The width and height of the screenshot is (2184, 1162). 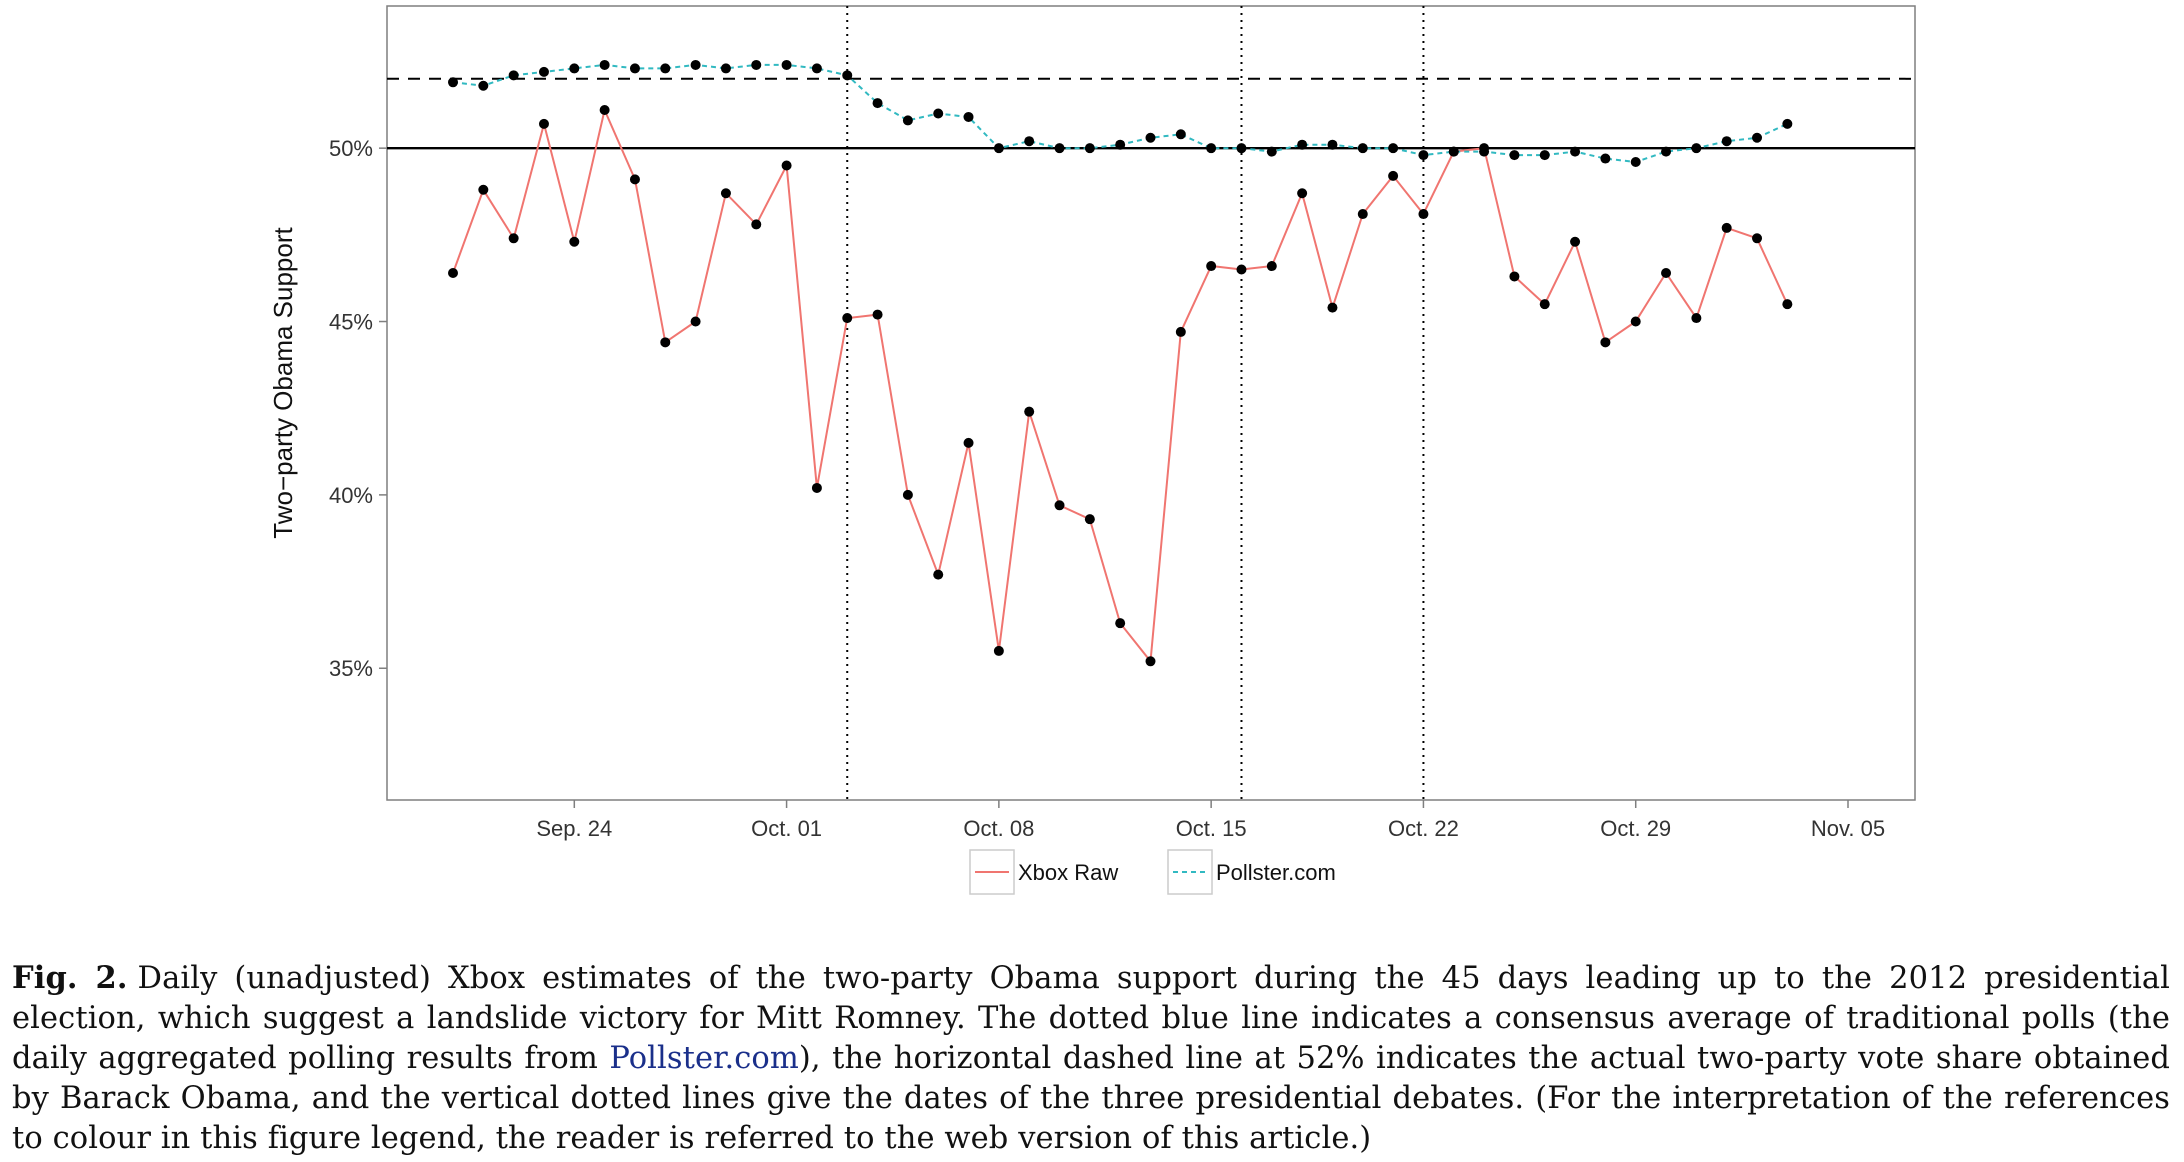 What do you see at coordinates (351, 668) in the screenshot?
I see `y-tick-label: 35%` at bounding box center [351, 668].